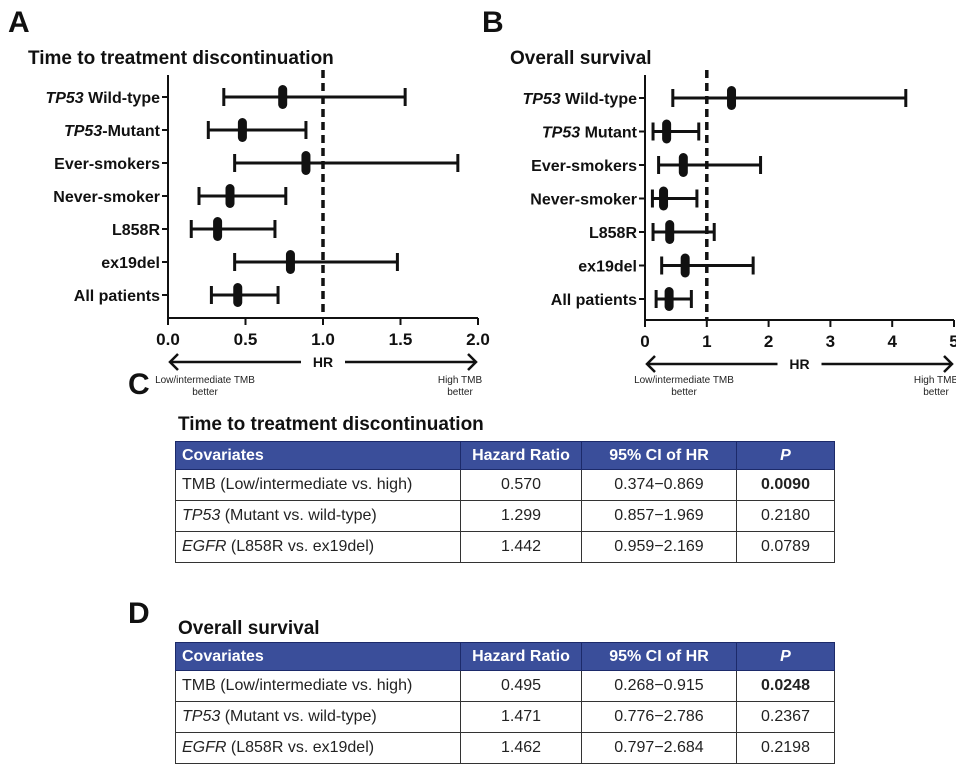 Image resolution: width=956 pixels, height=764 pixels. I want to click on p-value-cell: 0.2198, so click(785, 748).